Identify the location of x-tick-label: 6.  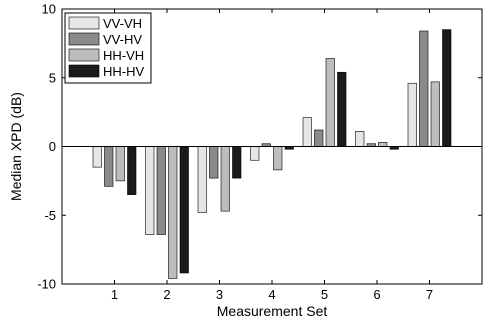
(376, 294).